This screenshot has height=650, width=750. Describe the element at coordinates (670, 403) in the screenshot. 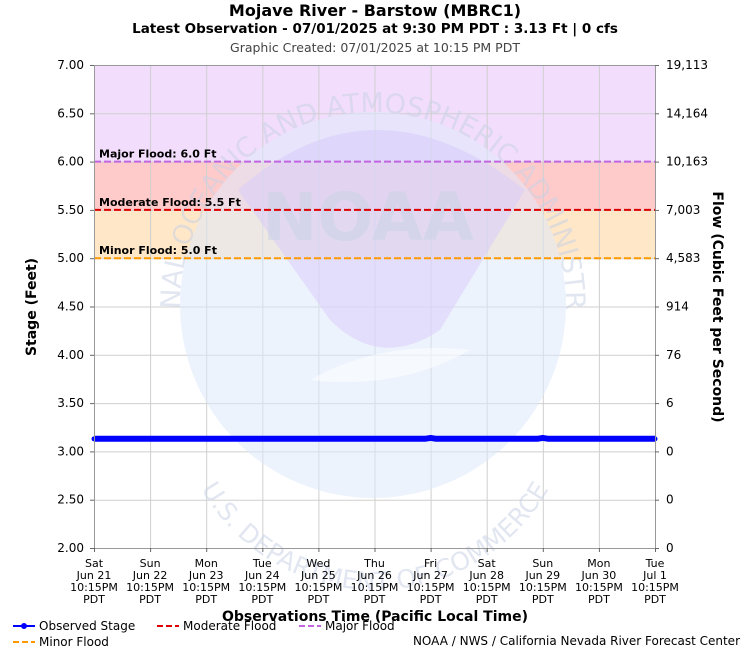

I see `y2-tick-label: 6` at that location.